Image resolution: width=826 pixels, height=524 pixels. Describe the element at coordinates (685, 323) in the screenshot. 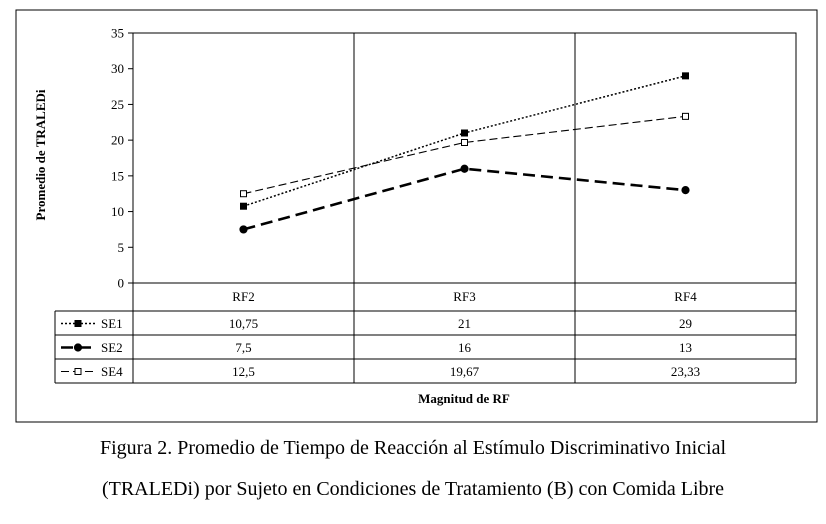

I see `table-value: 29` at that location.